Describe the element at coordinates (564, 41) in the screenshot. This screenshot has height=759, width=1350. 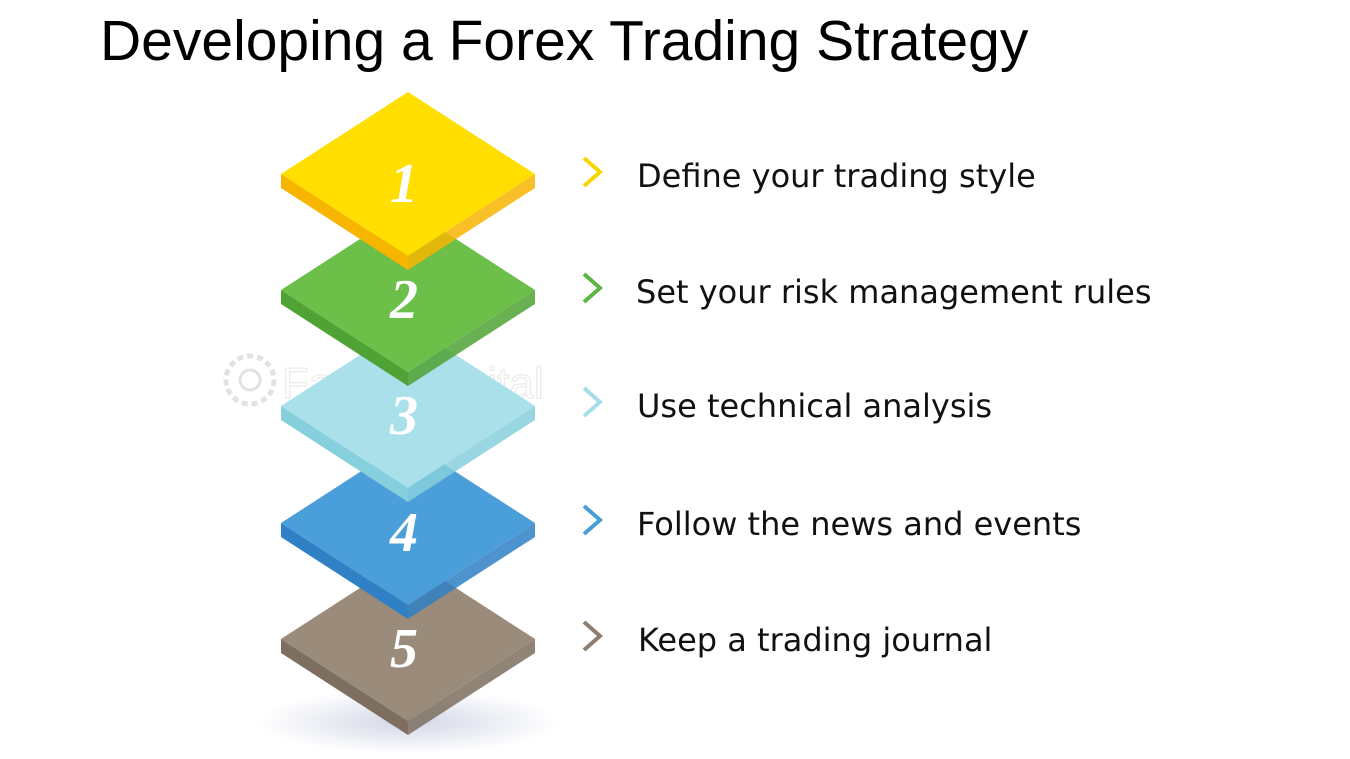
I see `page-title: Developing a Forex Trading Strategy` at that location.